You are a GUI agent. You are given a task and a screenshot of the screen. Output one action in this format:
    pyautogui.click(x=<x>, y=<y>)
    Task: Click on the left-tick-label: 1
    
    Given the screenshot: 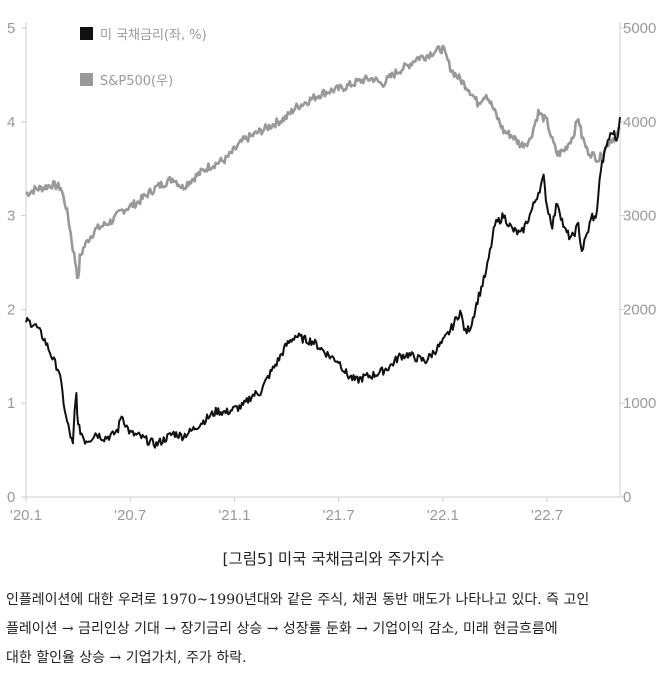 What is the action you would take?
    pyautogui.click(x=11, y=403)
    